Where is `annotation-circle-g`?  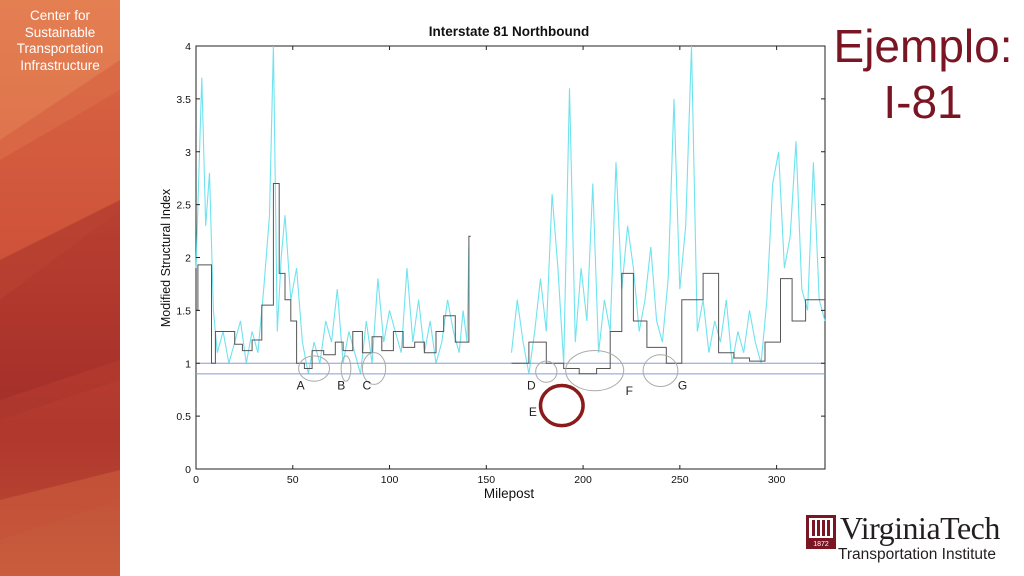 annotation-circle-g is located at coordinates (660, 371).